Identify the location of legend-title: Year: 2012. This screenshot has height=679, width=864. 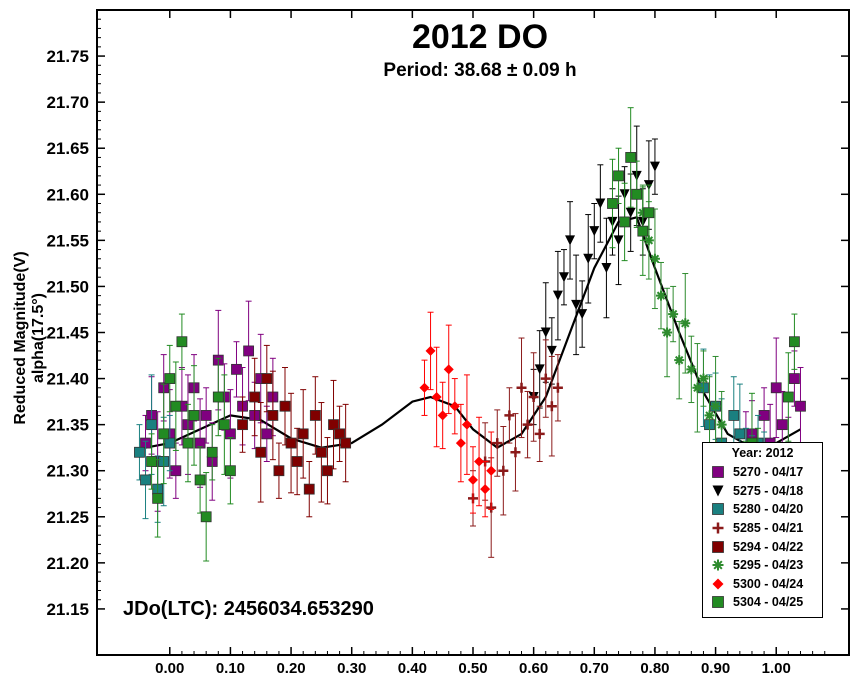
(762, 453).